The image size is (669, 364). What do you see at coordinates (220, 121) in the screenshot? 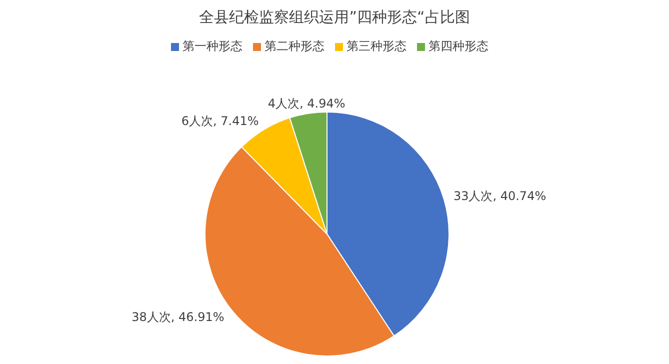
I see `data-label: 6人次, 7.41%` at bounding box center [220, 121].